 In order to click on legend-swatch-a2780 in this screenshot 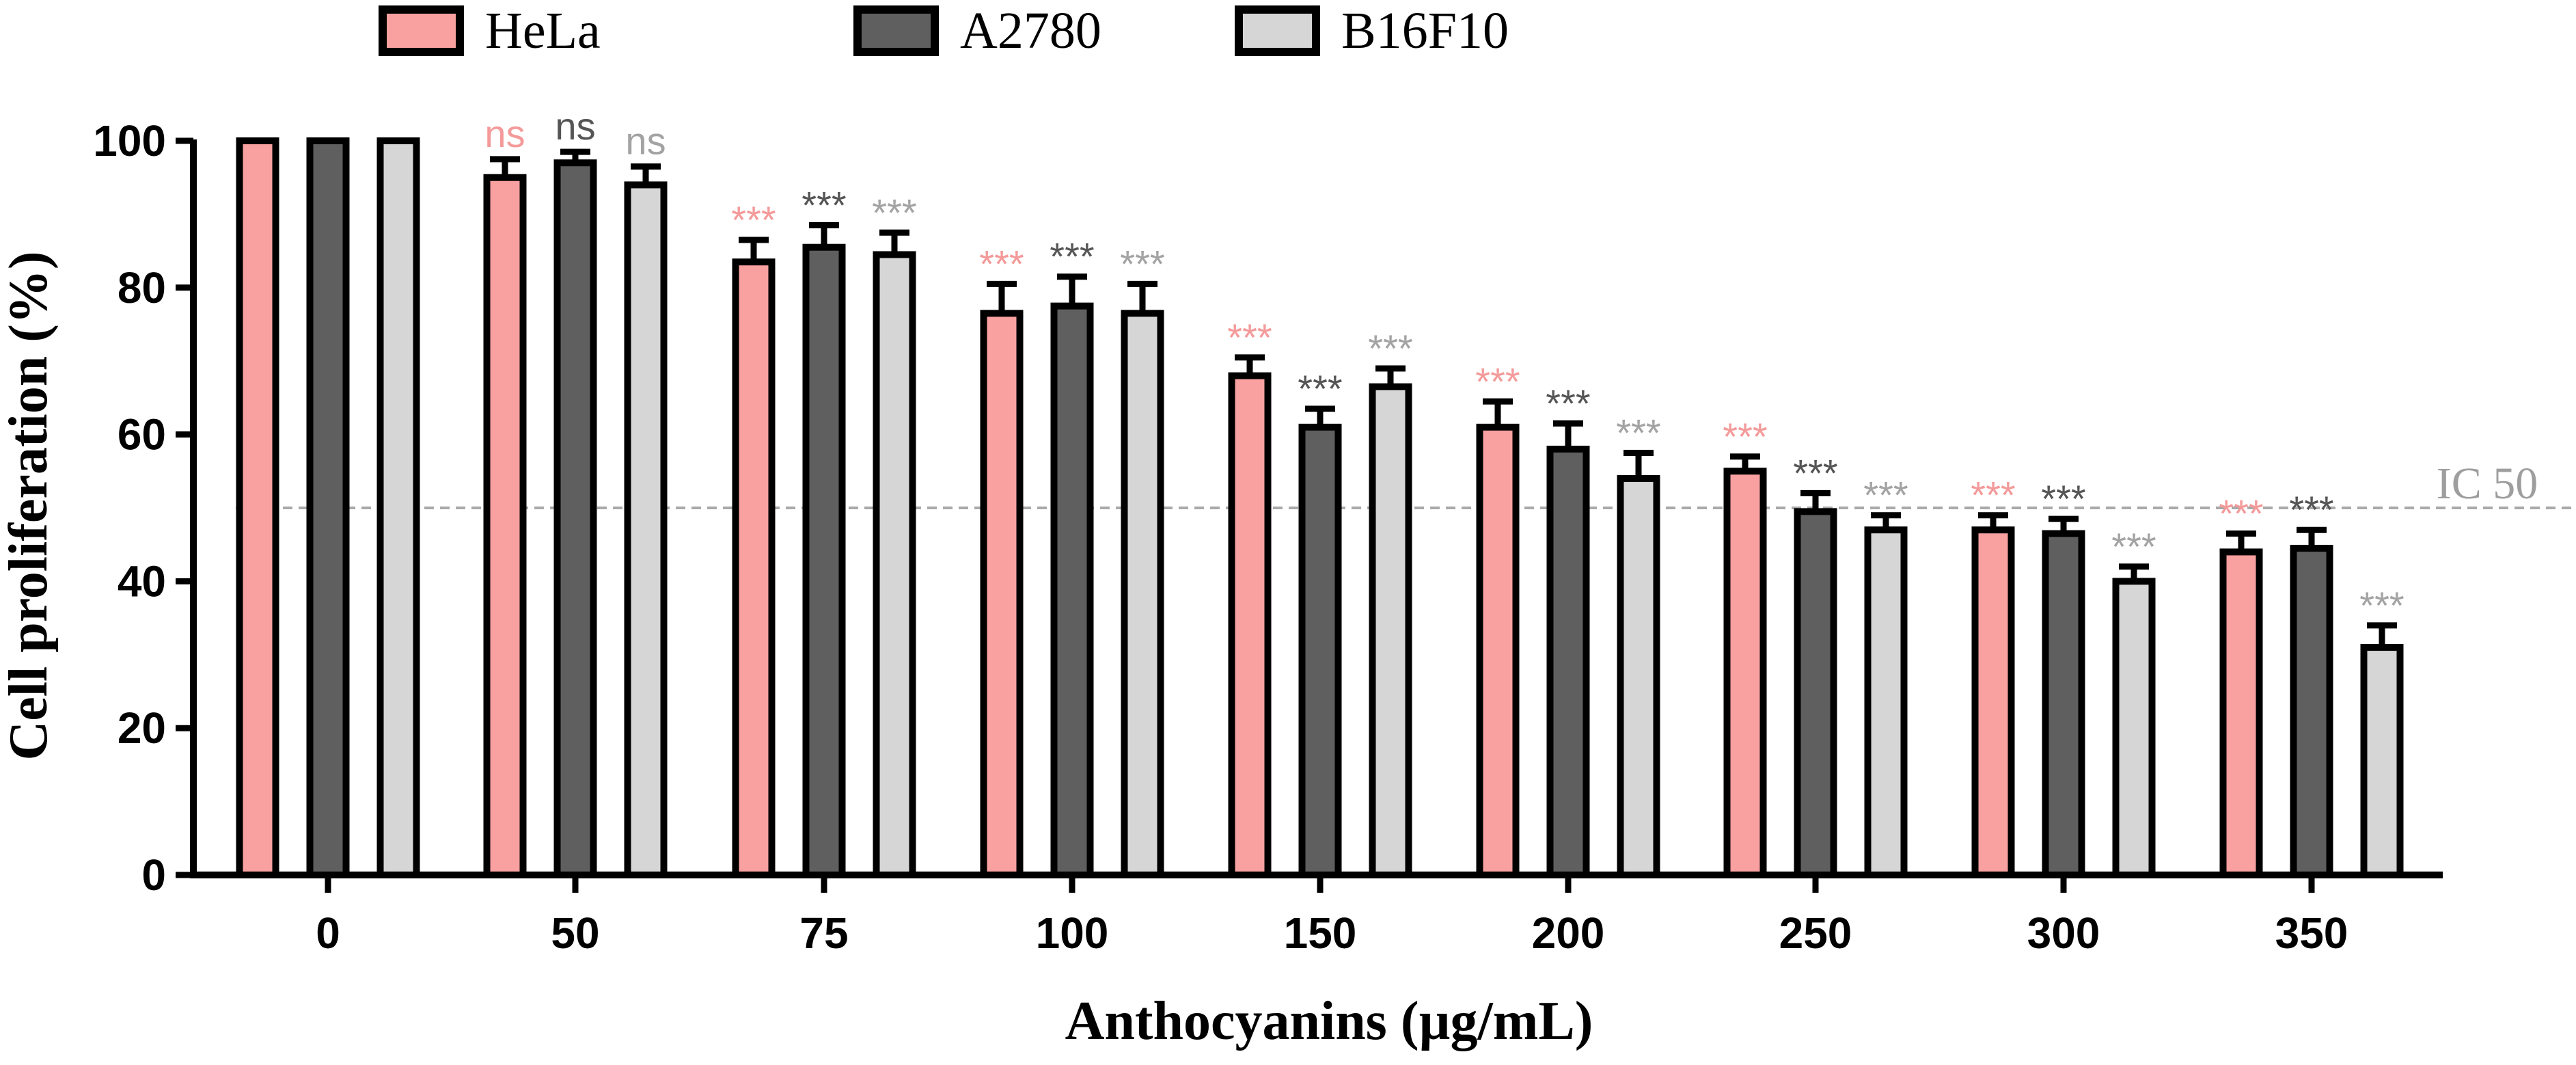, I will do `click(896, 30)`.